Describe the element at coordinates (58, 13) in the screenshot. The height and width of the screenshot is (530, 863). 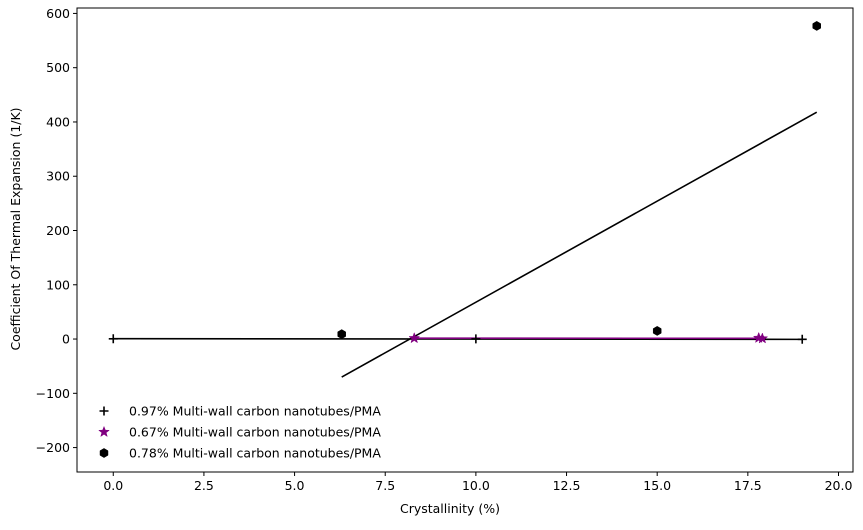
I see `y-tick-label: 600` at that location.